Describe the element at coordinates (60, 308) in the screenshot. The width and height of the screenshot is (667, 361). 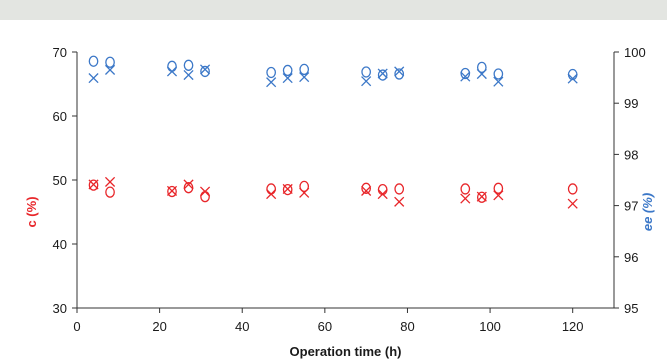
I see `left-y-tick-label: 30` at that location.